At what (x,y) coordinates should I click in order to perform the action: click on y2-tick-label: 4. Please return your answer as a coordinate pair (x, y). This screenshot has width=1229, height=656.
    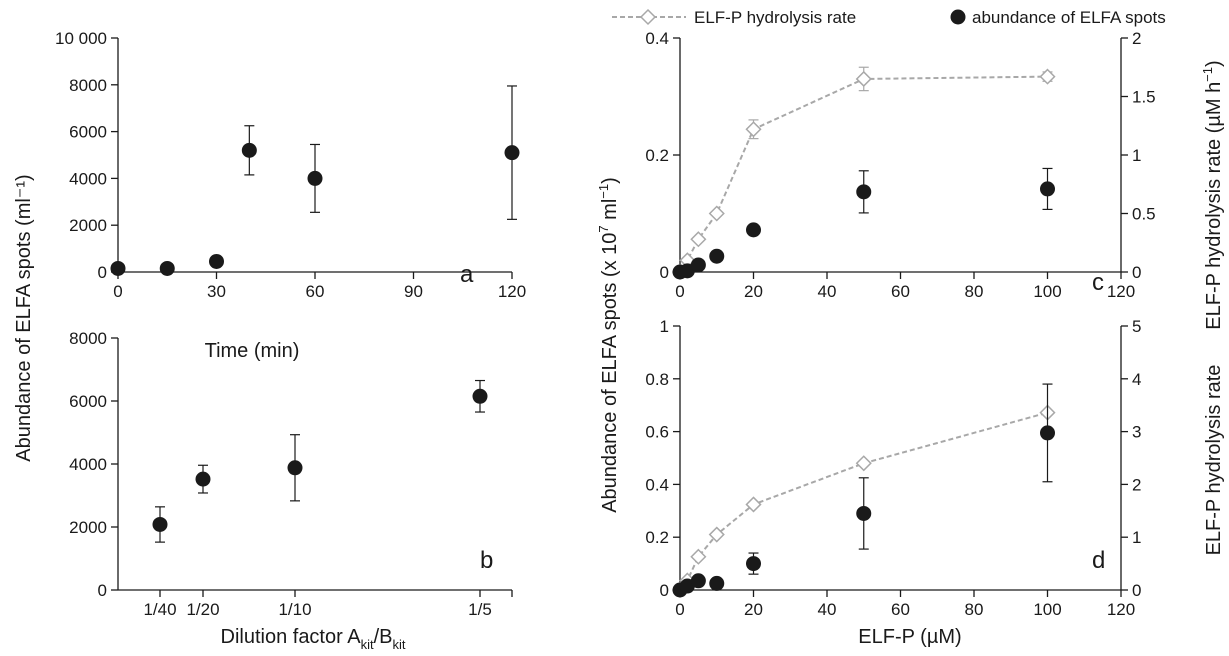
    Looking at the image, I should click on (1136, 379).